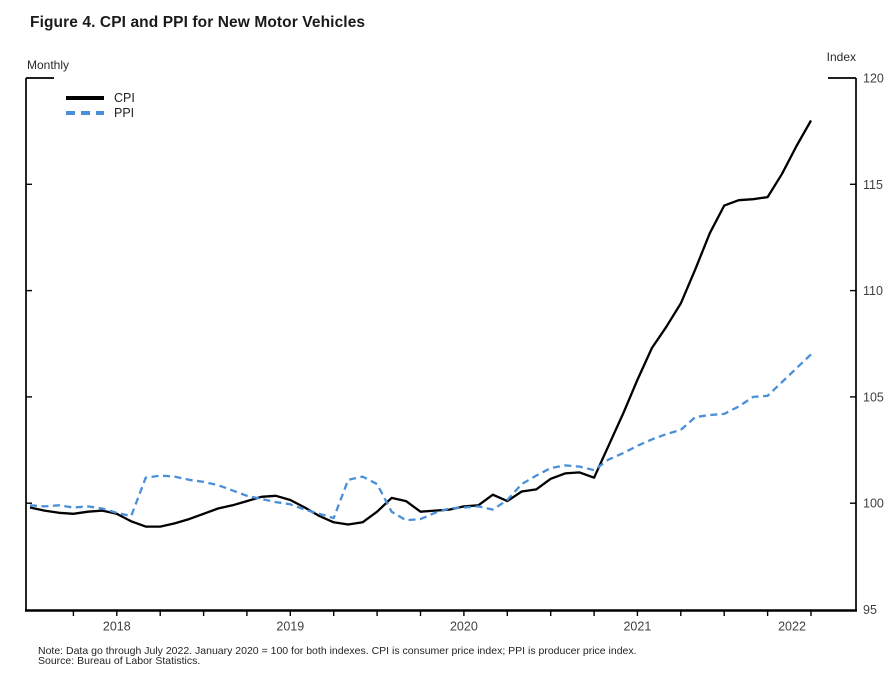 This screenshot has width=896, height=688. I want to click on cpi-line-swatch-icon, so click(85, 97).